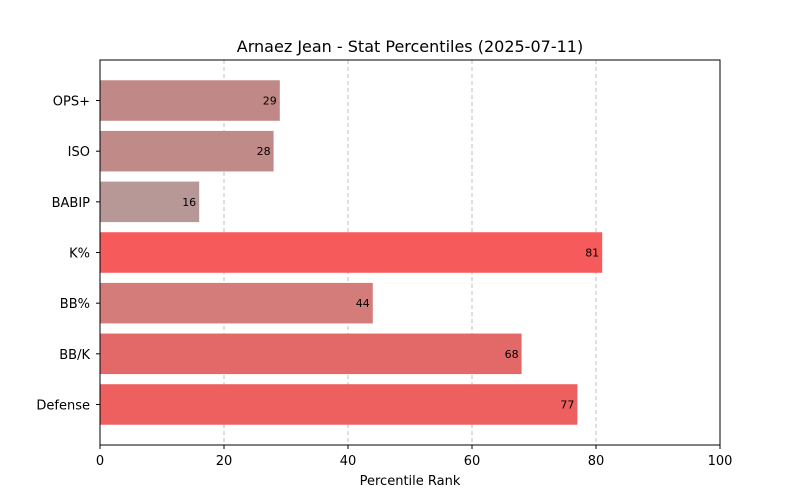  I want to click on data-label: 29, so click(270, 101).